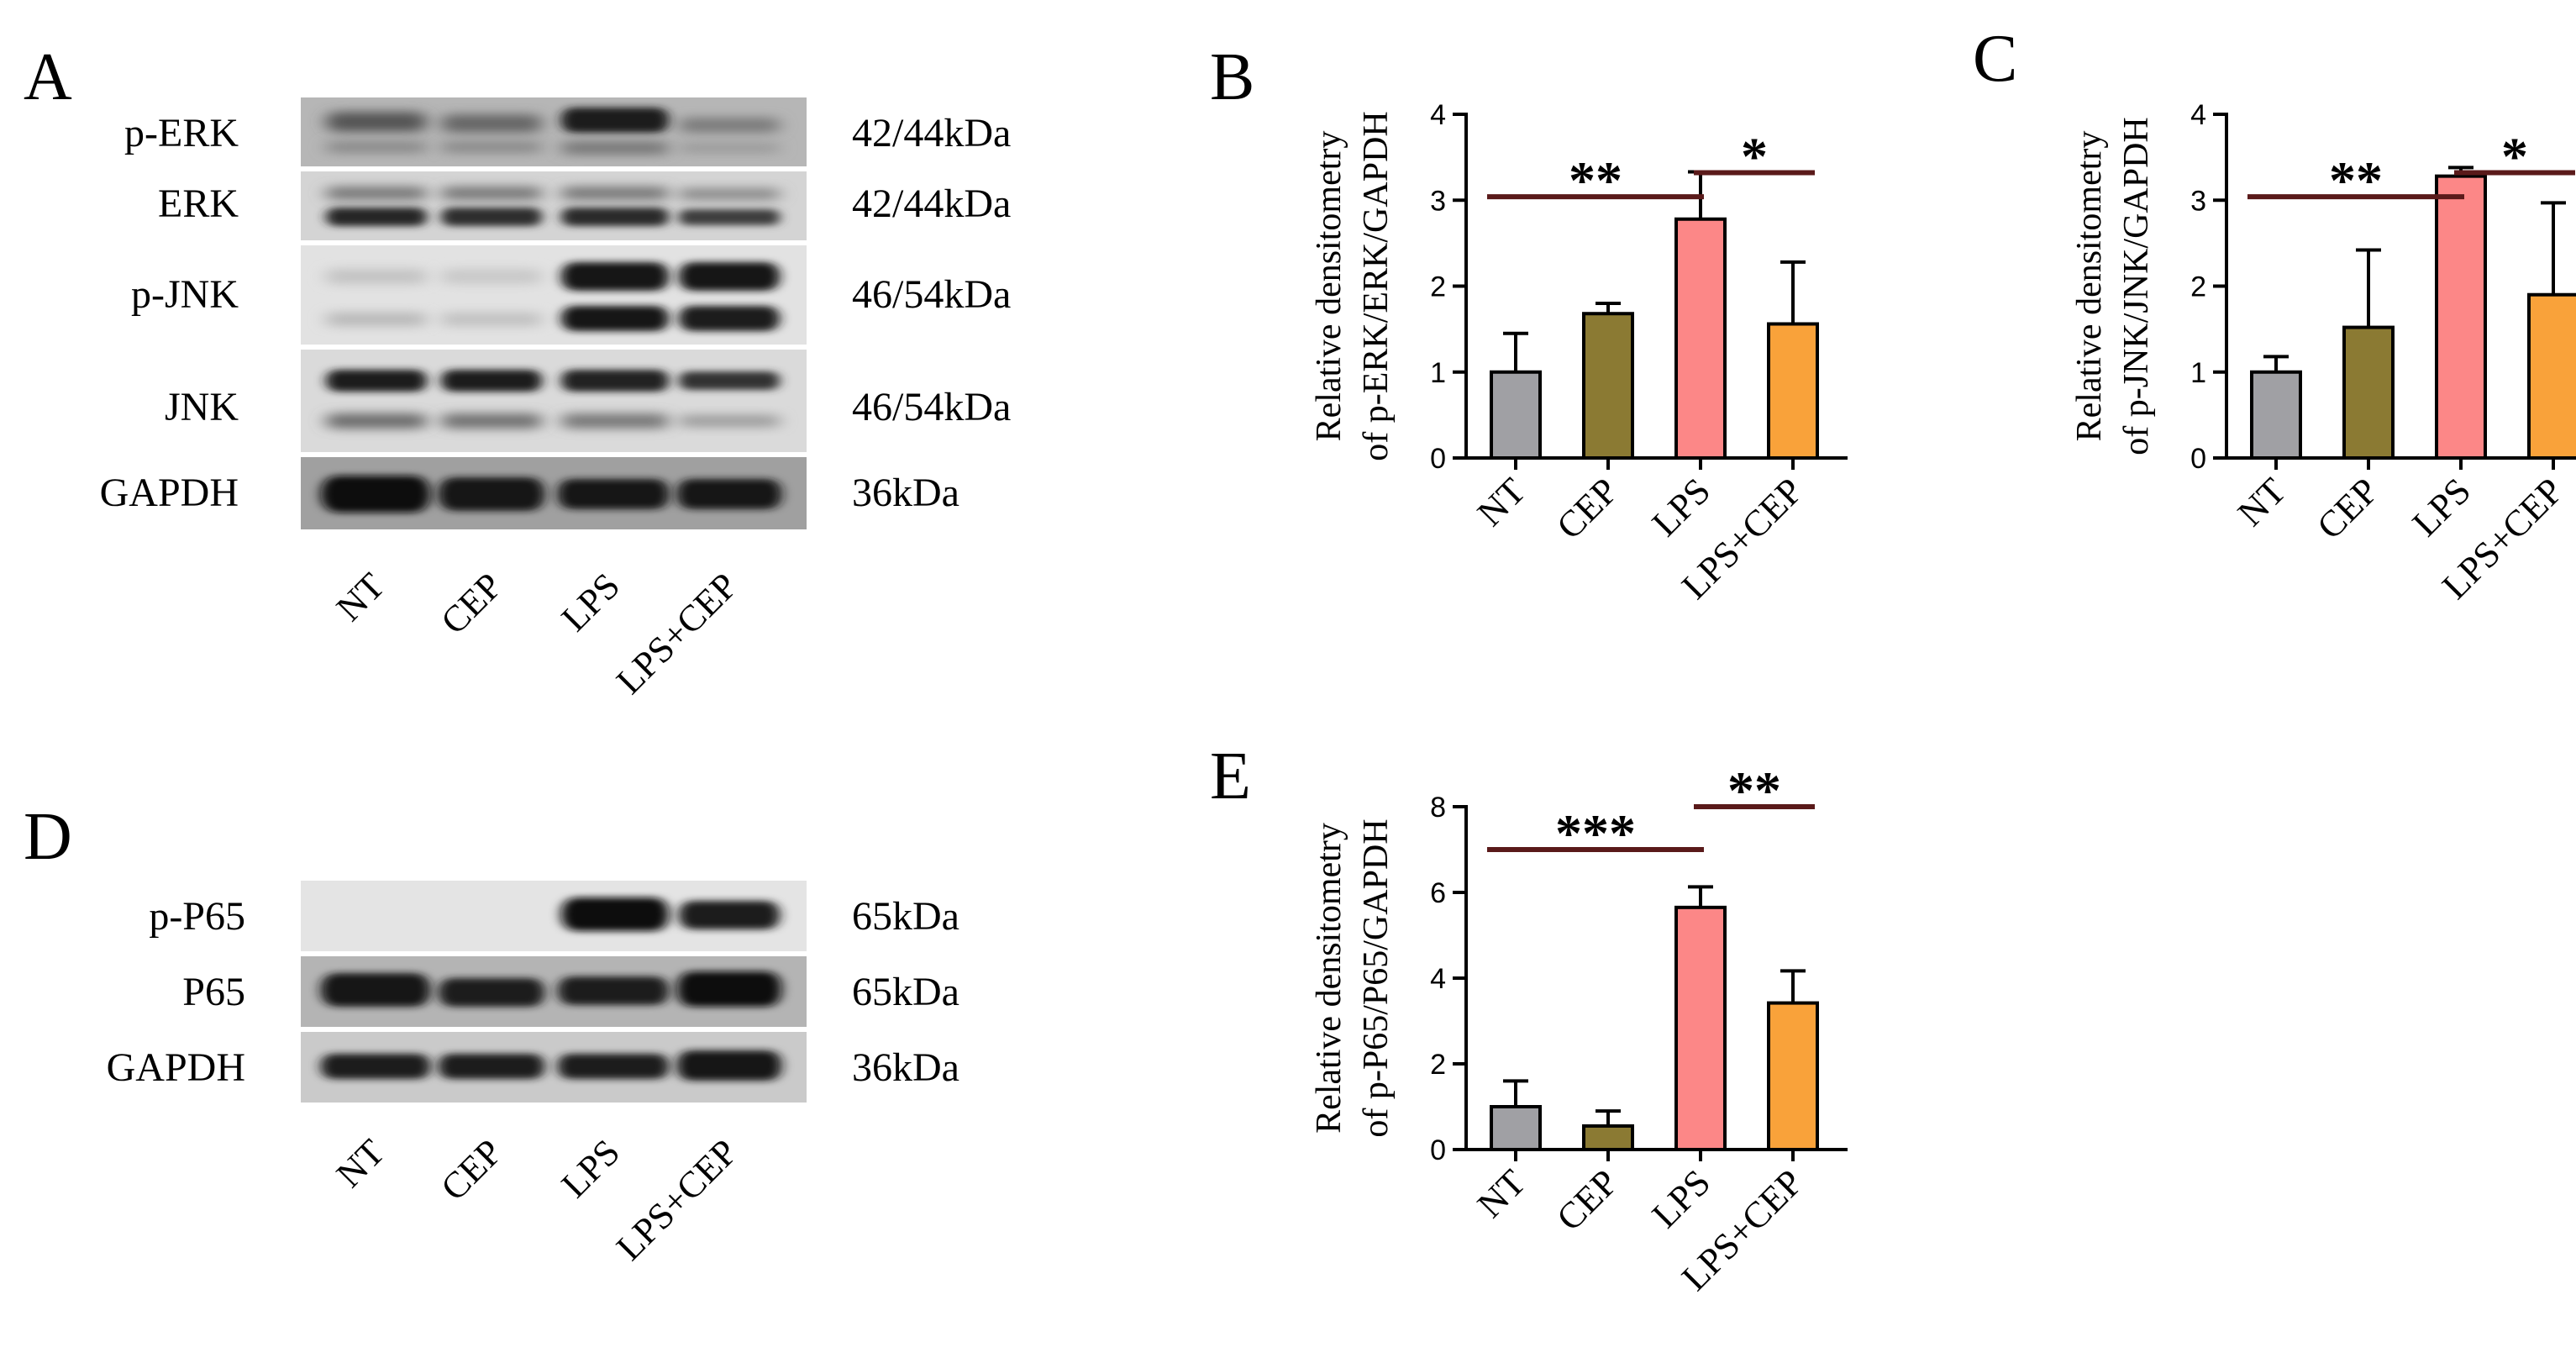  I want to click on chart-b-ytick-label-3: 3, so click(1438, 201).